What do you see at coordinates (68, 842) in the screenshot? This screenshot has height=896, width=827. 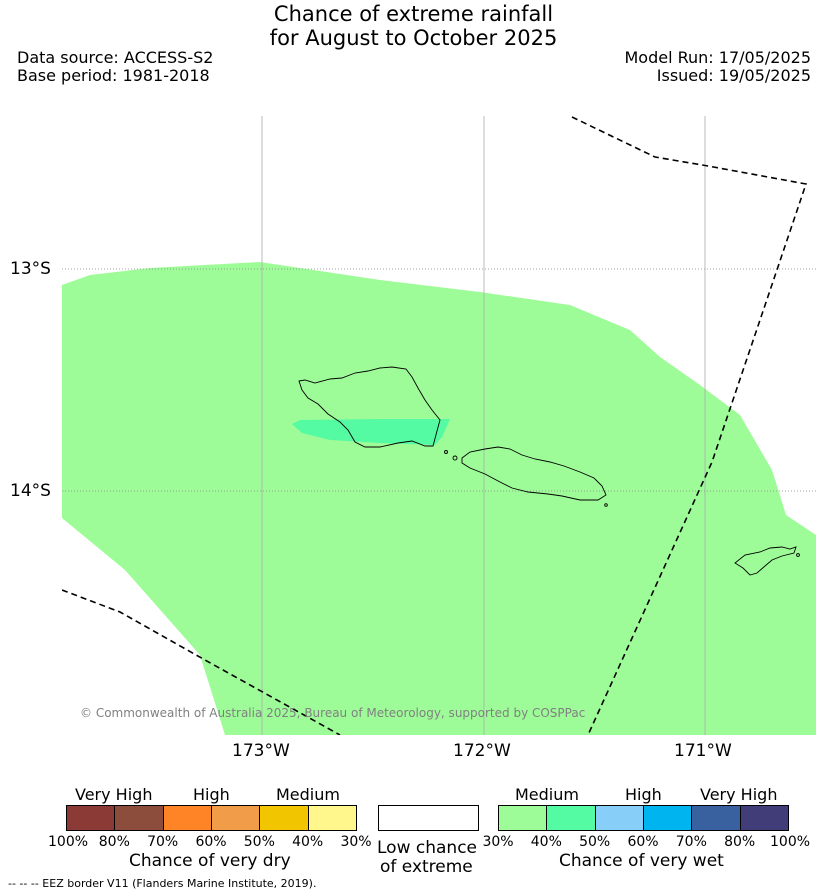 I see `dry-legend-tick: 100%` at bounding box center [68, 842].